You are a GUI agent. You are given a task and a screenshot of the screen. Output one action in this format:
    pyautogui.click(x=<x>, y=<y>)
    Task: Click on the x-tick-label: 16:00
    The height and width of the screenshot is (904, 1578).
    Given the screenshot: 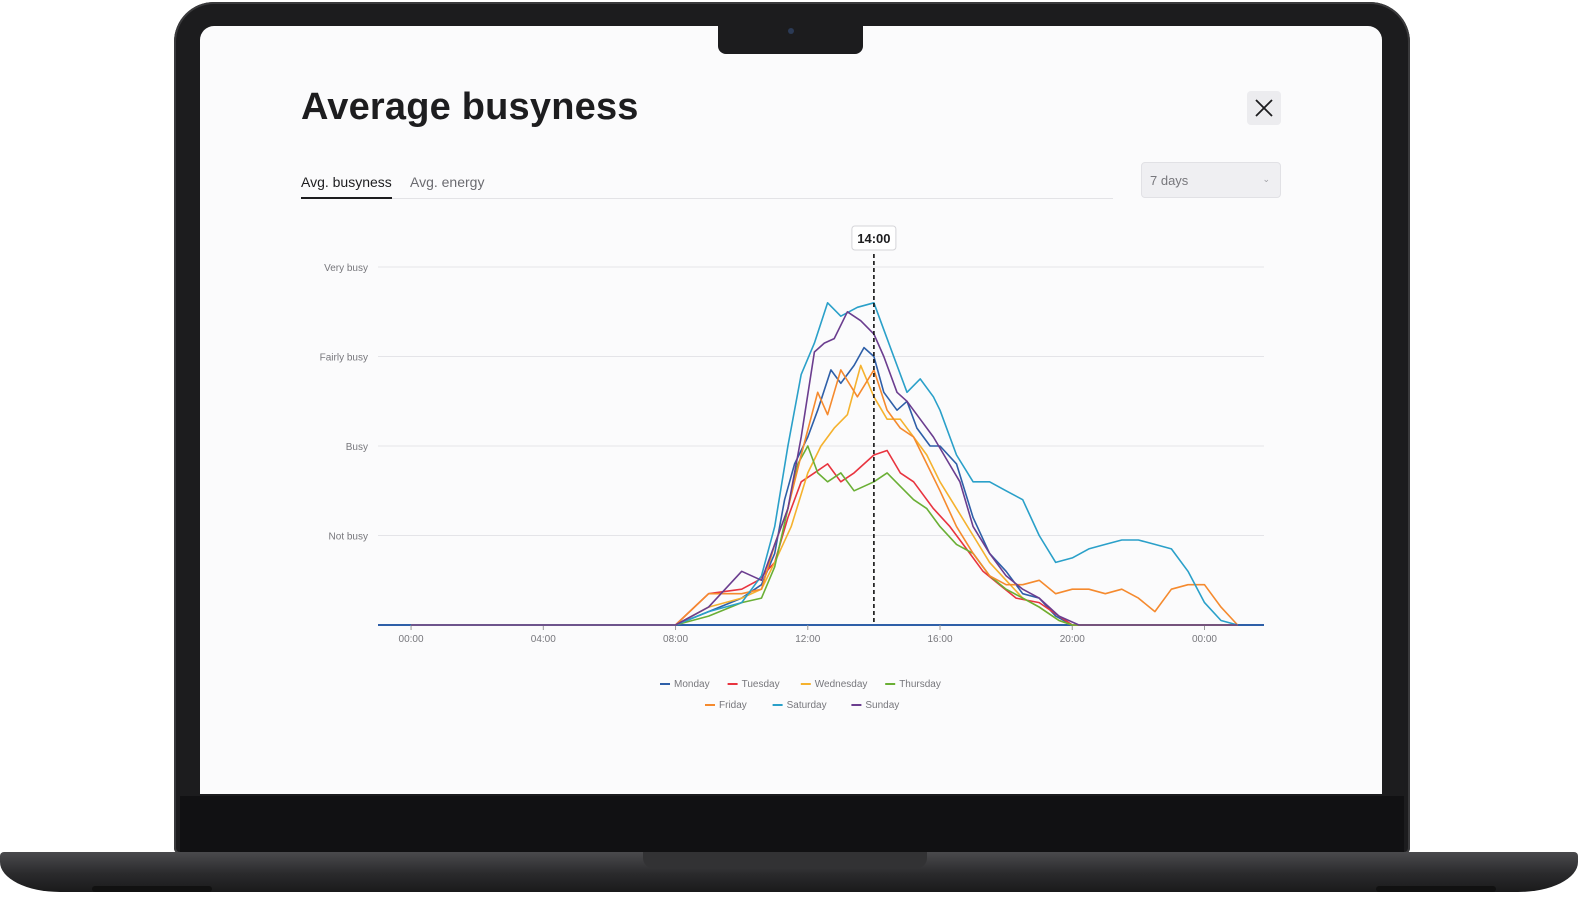 What is the action you would take?
    pyautogui.click(x=939, y=639)
    